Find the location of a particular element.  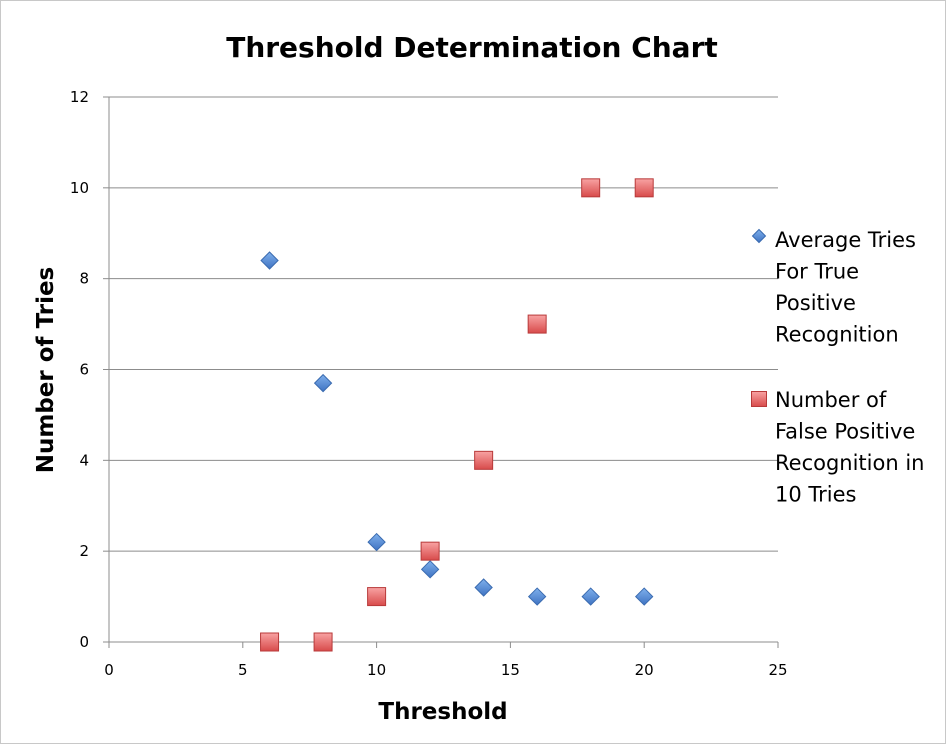

y-tick-label-2: 2 is located at coordinates (84, 551).